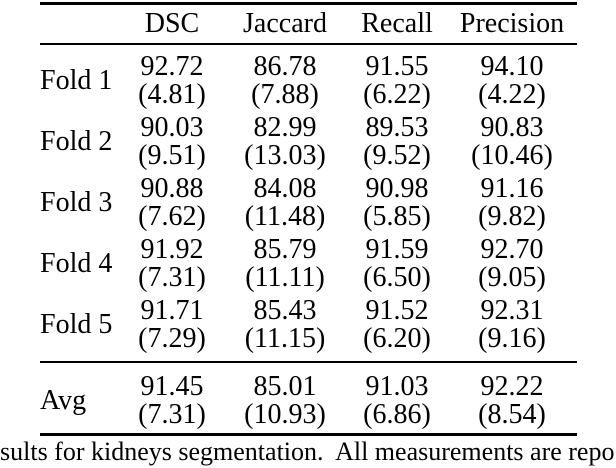  What do you see at coordinates (397, 155) in the screenshot?
I see `metric-sd: (9.52)` at bounding box center [397, 155].